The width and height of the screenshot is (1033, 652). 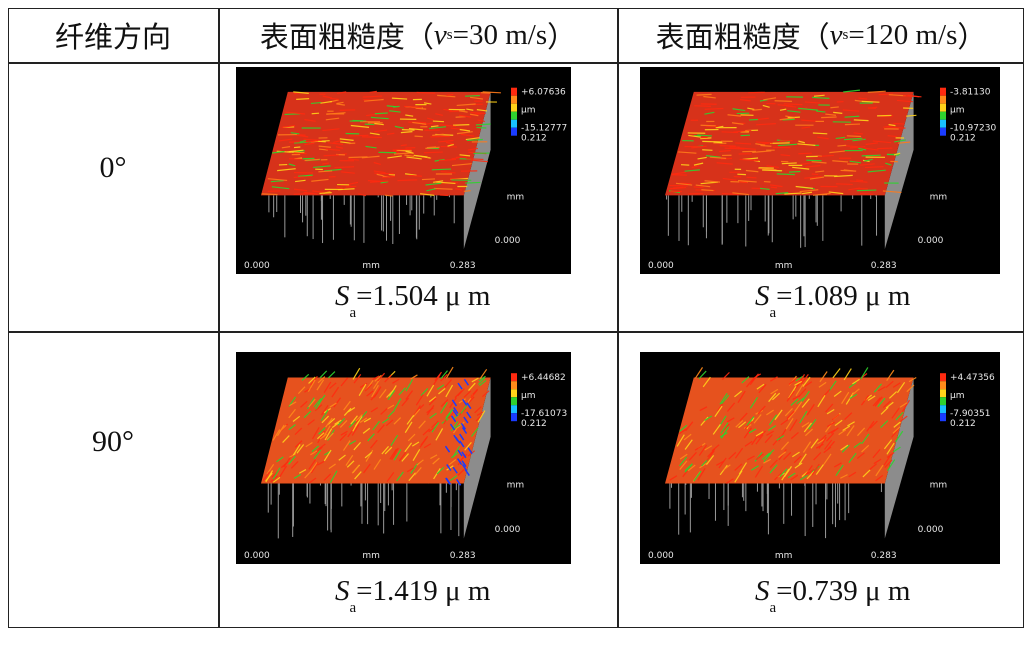 What do you see at coordinates (931, 241) in the screenshot?
I see `y-start: 0.000` at bounding box center [931, 241].